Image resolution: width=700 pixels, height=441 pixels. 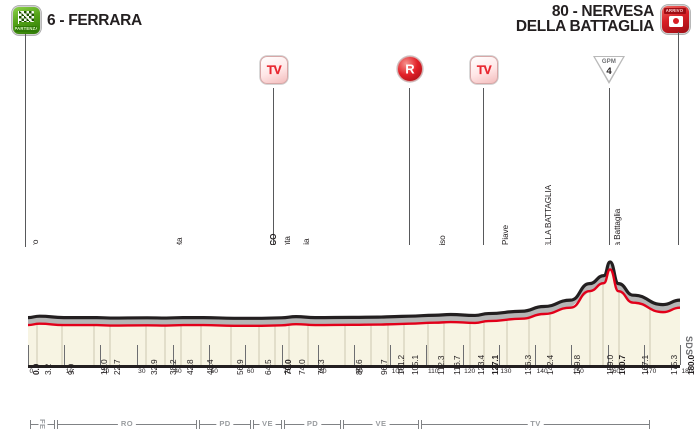 What do you see at coordinates (622, 365) in the screenshot?
I see `distance-label: 160.7` at bounding box center [622, 365].